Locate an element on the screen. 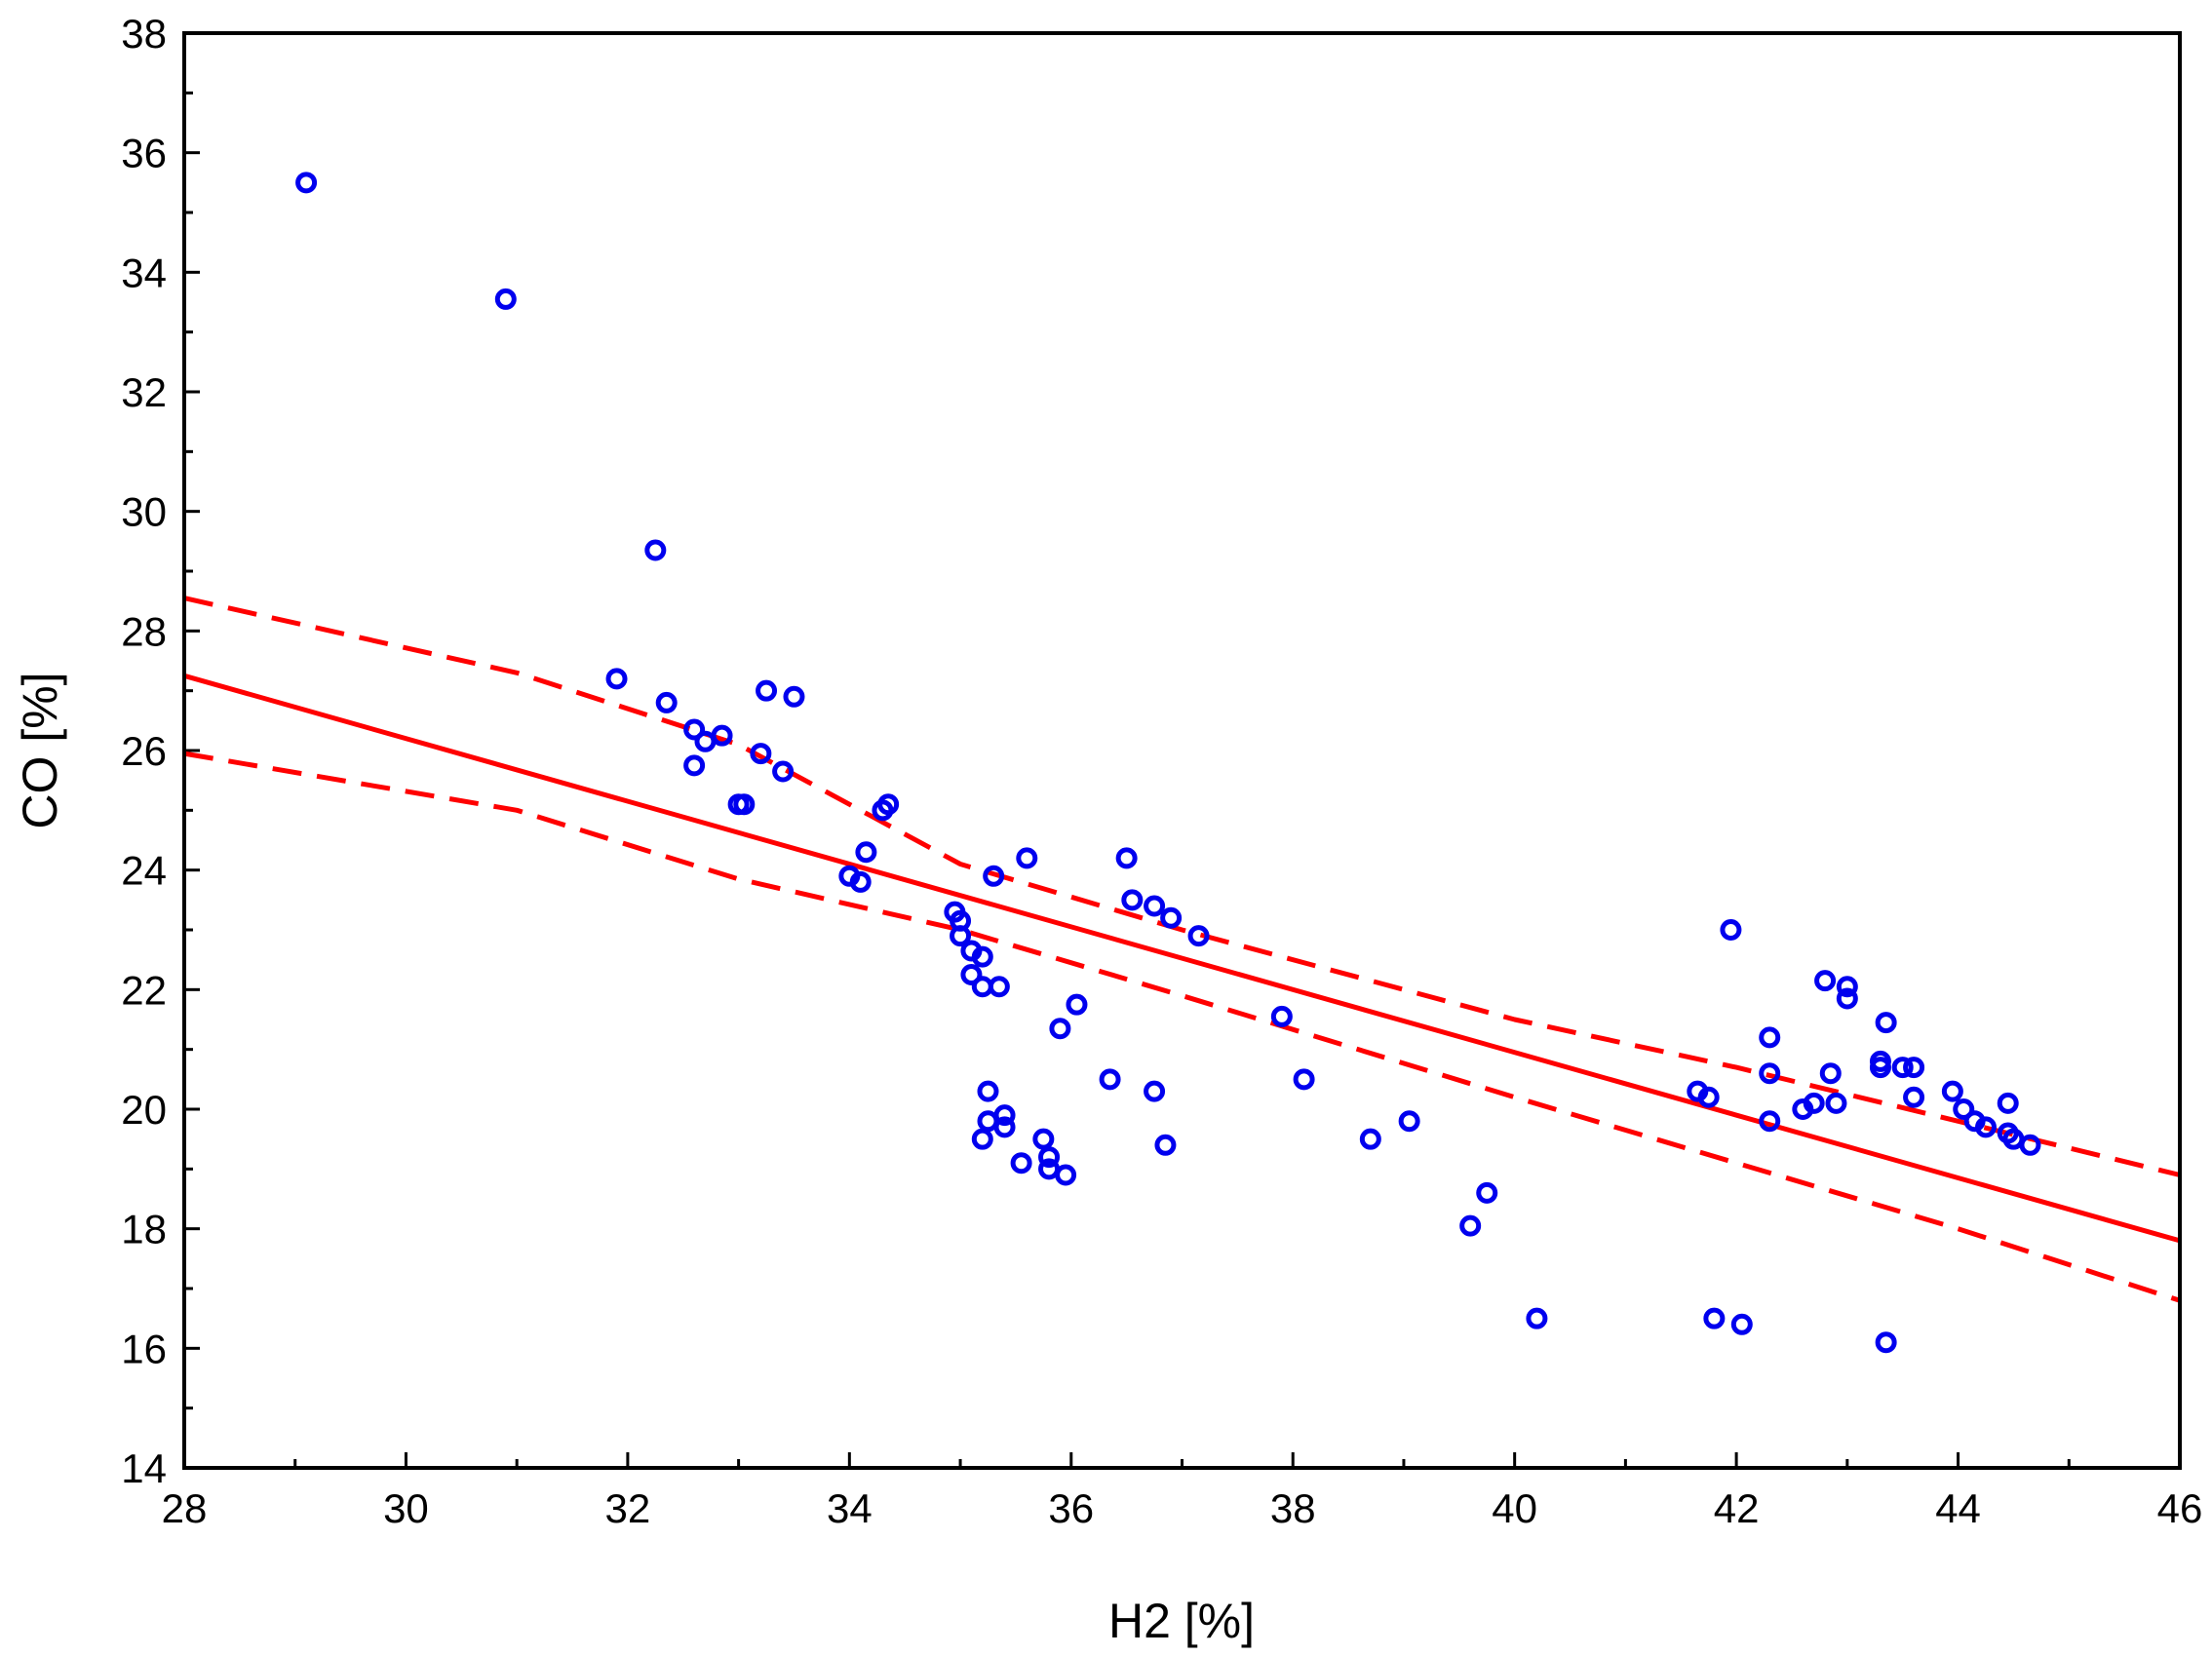 The width and height of the screenshot is (2212, 1656). x-tick-label-42: 42 is located at coordinates (1737, 1508).